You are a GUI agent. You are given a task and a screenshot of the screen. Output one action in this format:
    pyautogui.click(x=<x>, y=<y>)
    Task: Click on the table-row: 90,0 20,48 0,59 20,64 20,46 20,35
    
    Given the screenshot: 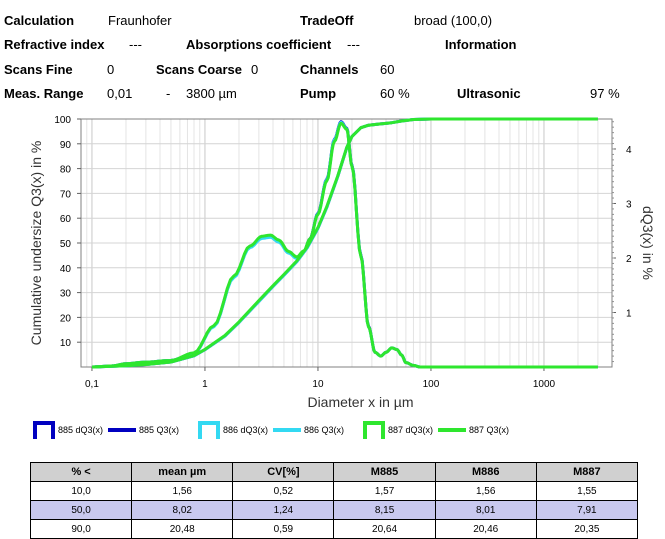 What is the action you would take?
    pyautogui.click(x=334, y=529)
    